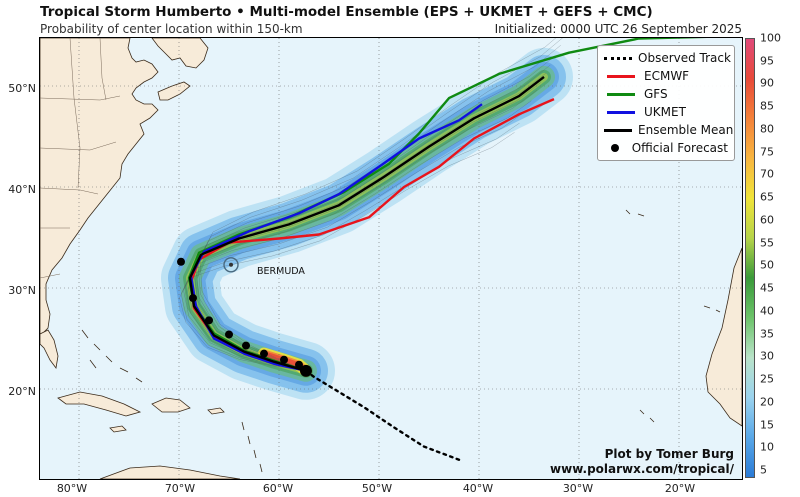  What do you see at coordinates (767, 379) in the screenshot?
I see `colorbar-tick-label: 25` at bounding box center [767, 379].